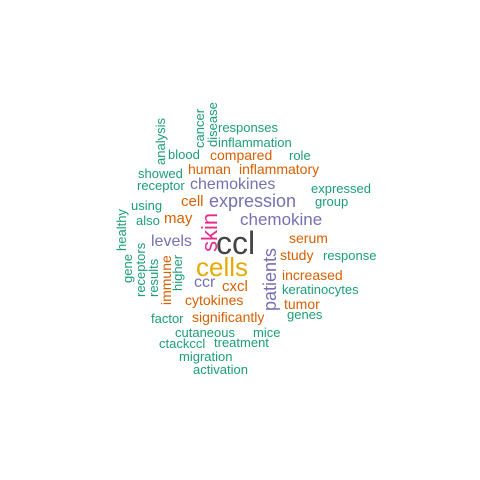  I want to click on word-ccr: ccr, so click(205, 282).